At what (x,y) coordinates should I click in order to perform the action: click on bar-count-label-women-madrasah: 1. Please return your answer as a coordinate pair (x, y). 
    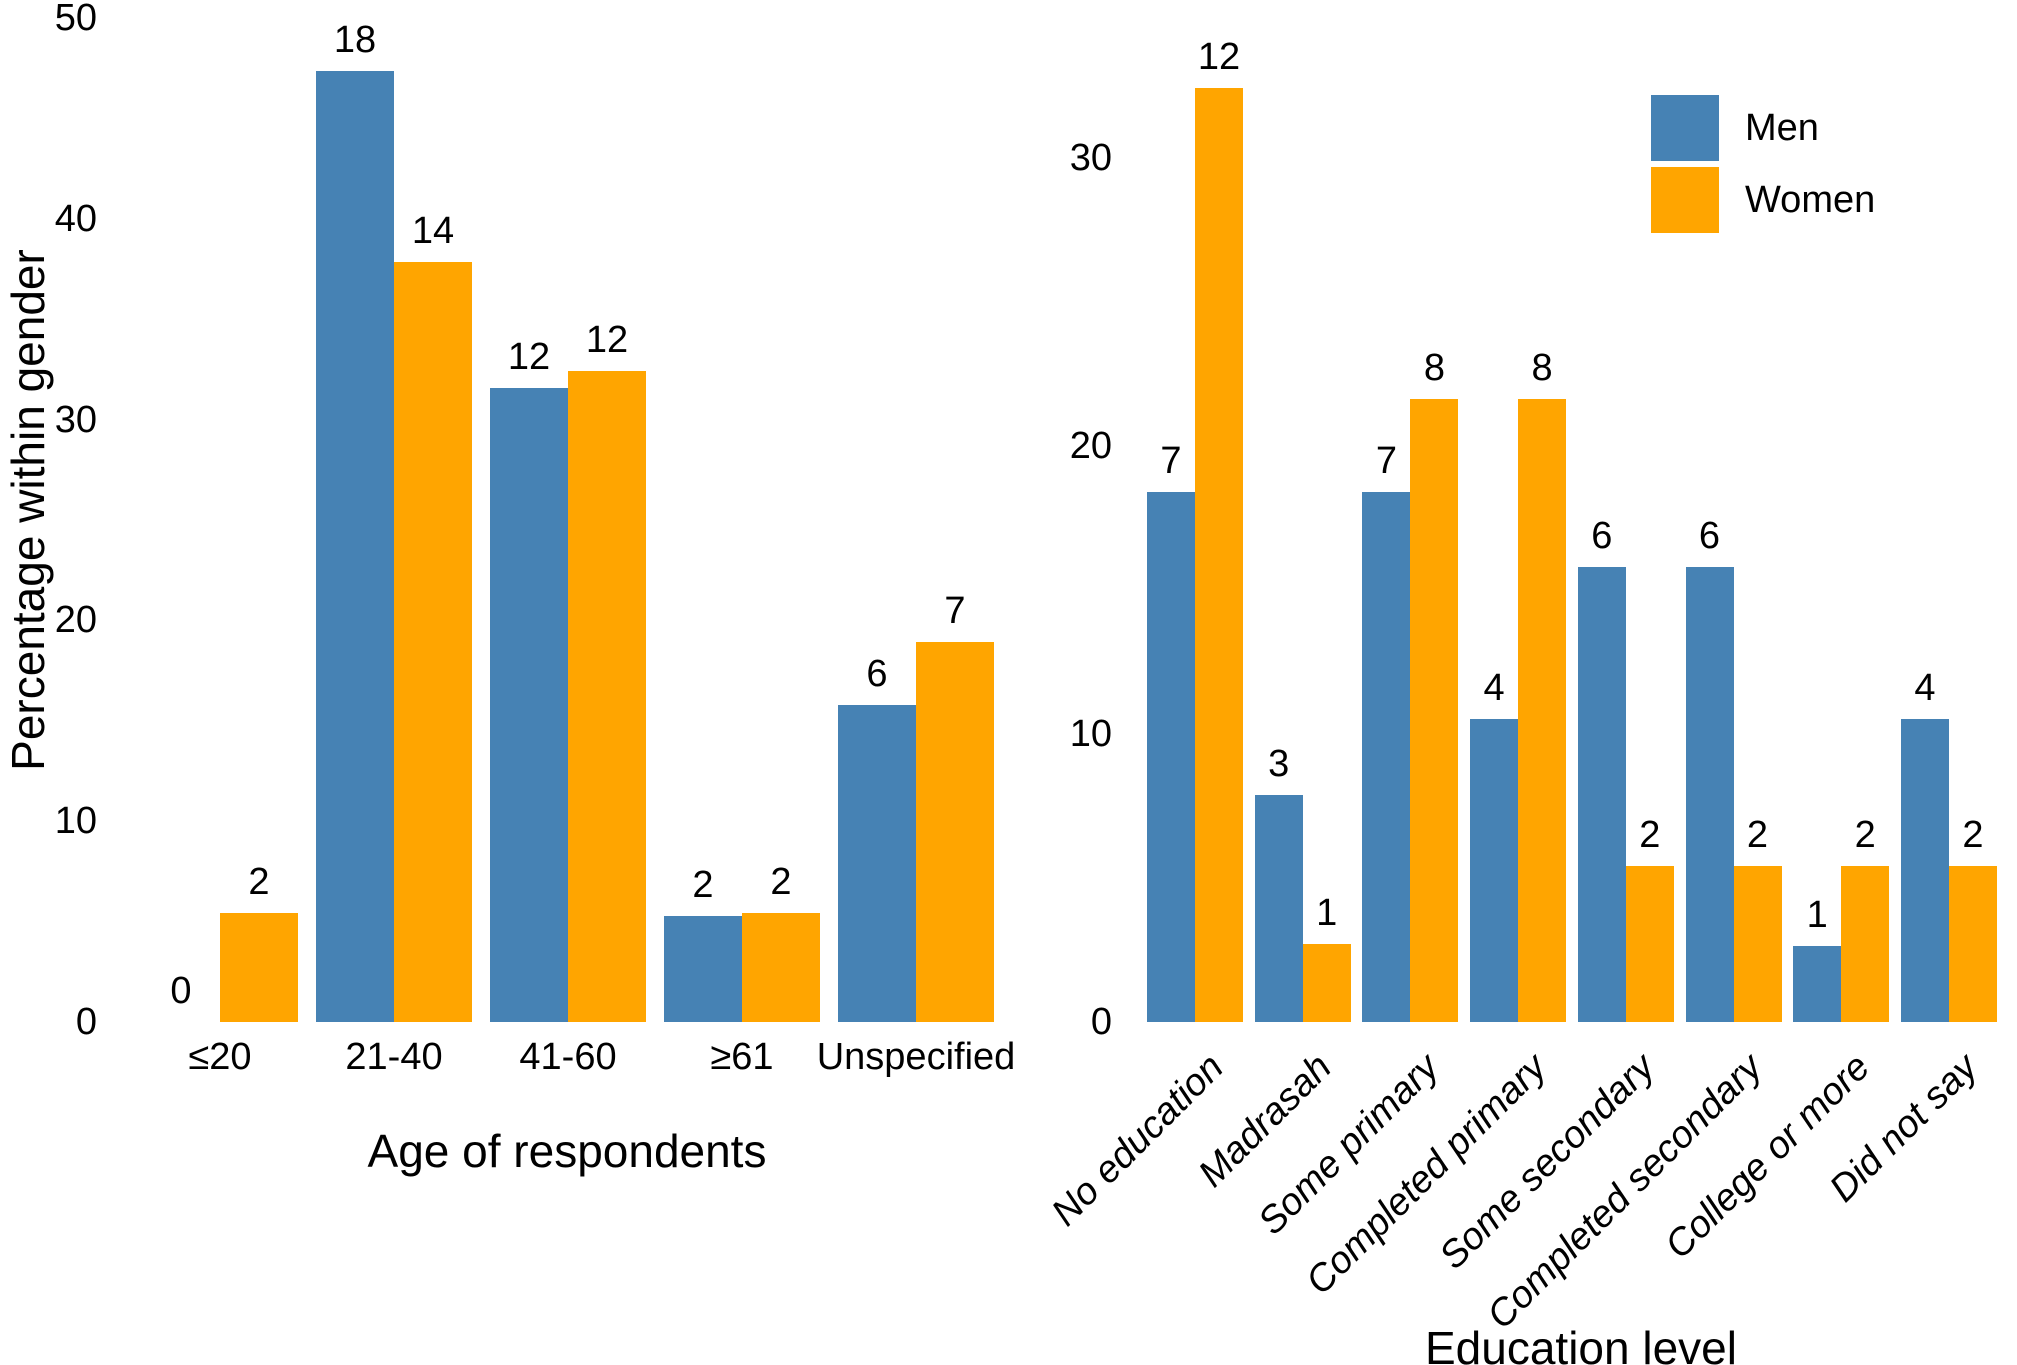
    Looking at the image, I should click on (1327, 913).